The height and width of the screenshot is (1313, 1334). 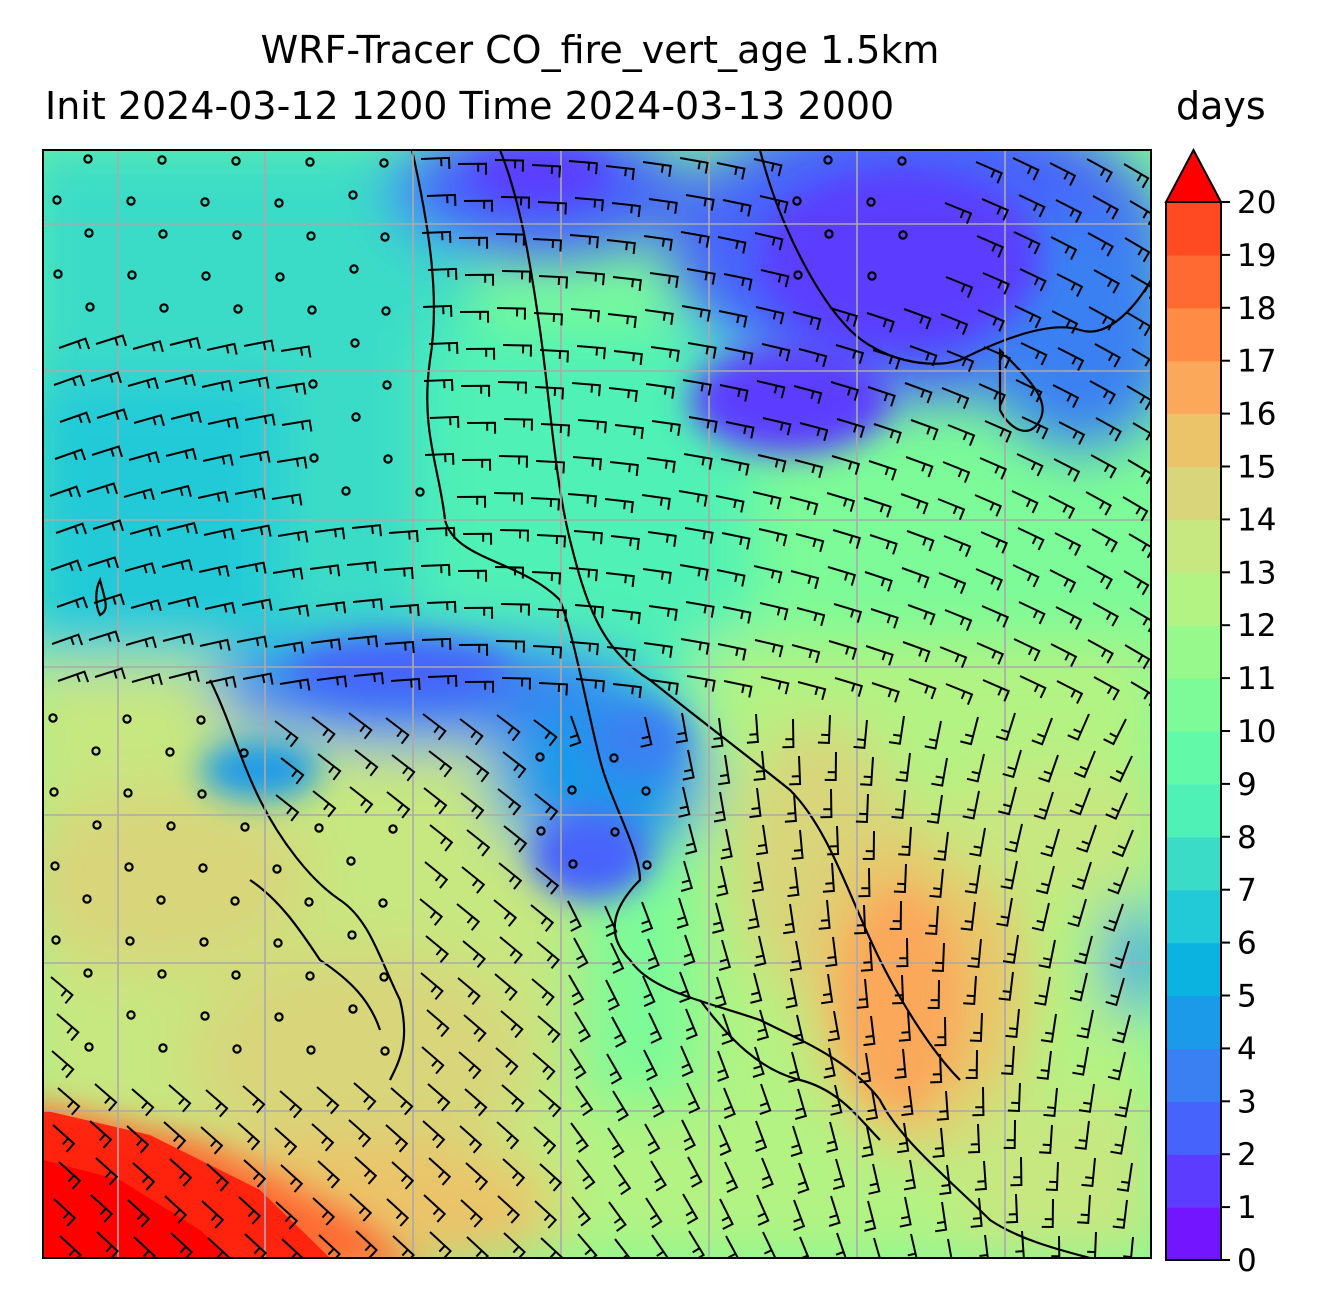 What do you see at coordinates (1256, 203) in the screenshot?
I see `colorbar-tick-label: 20` at bounding box center [1256, 203].